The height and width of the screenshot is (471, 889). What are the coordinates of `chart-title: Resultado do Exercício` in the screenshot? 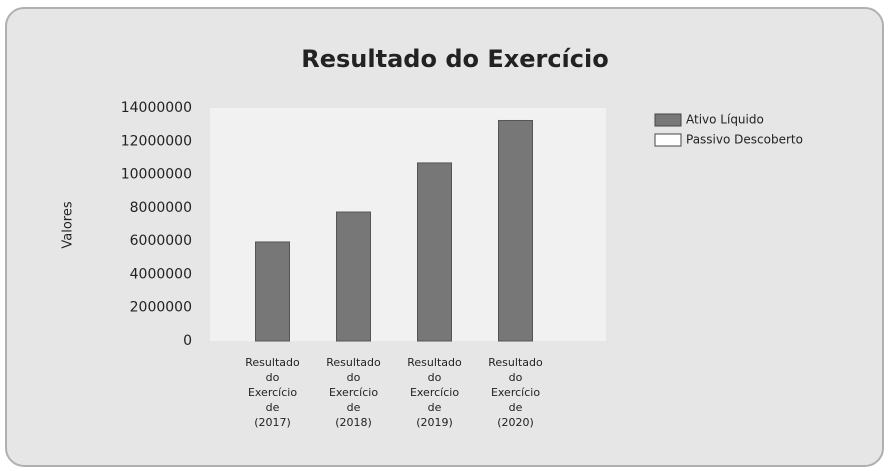 It's located at (454, 59).